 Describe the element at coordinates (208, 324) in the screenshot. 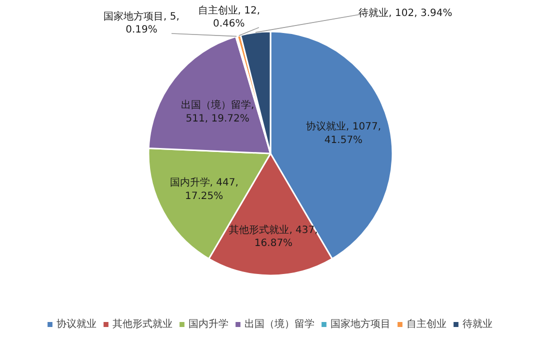

I see `legend-label: 国内升学` at that location.